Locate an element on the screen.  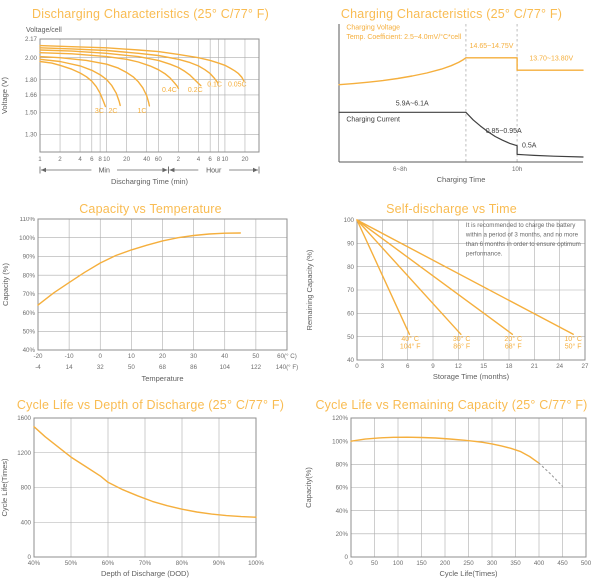
svg-text: Depth of Discharge (DOD) is located at coordinates (145, 573).